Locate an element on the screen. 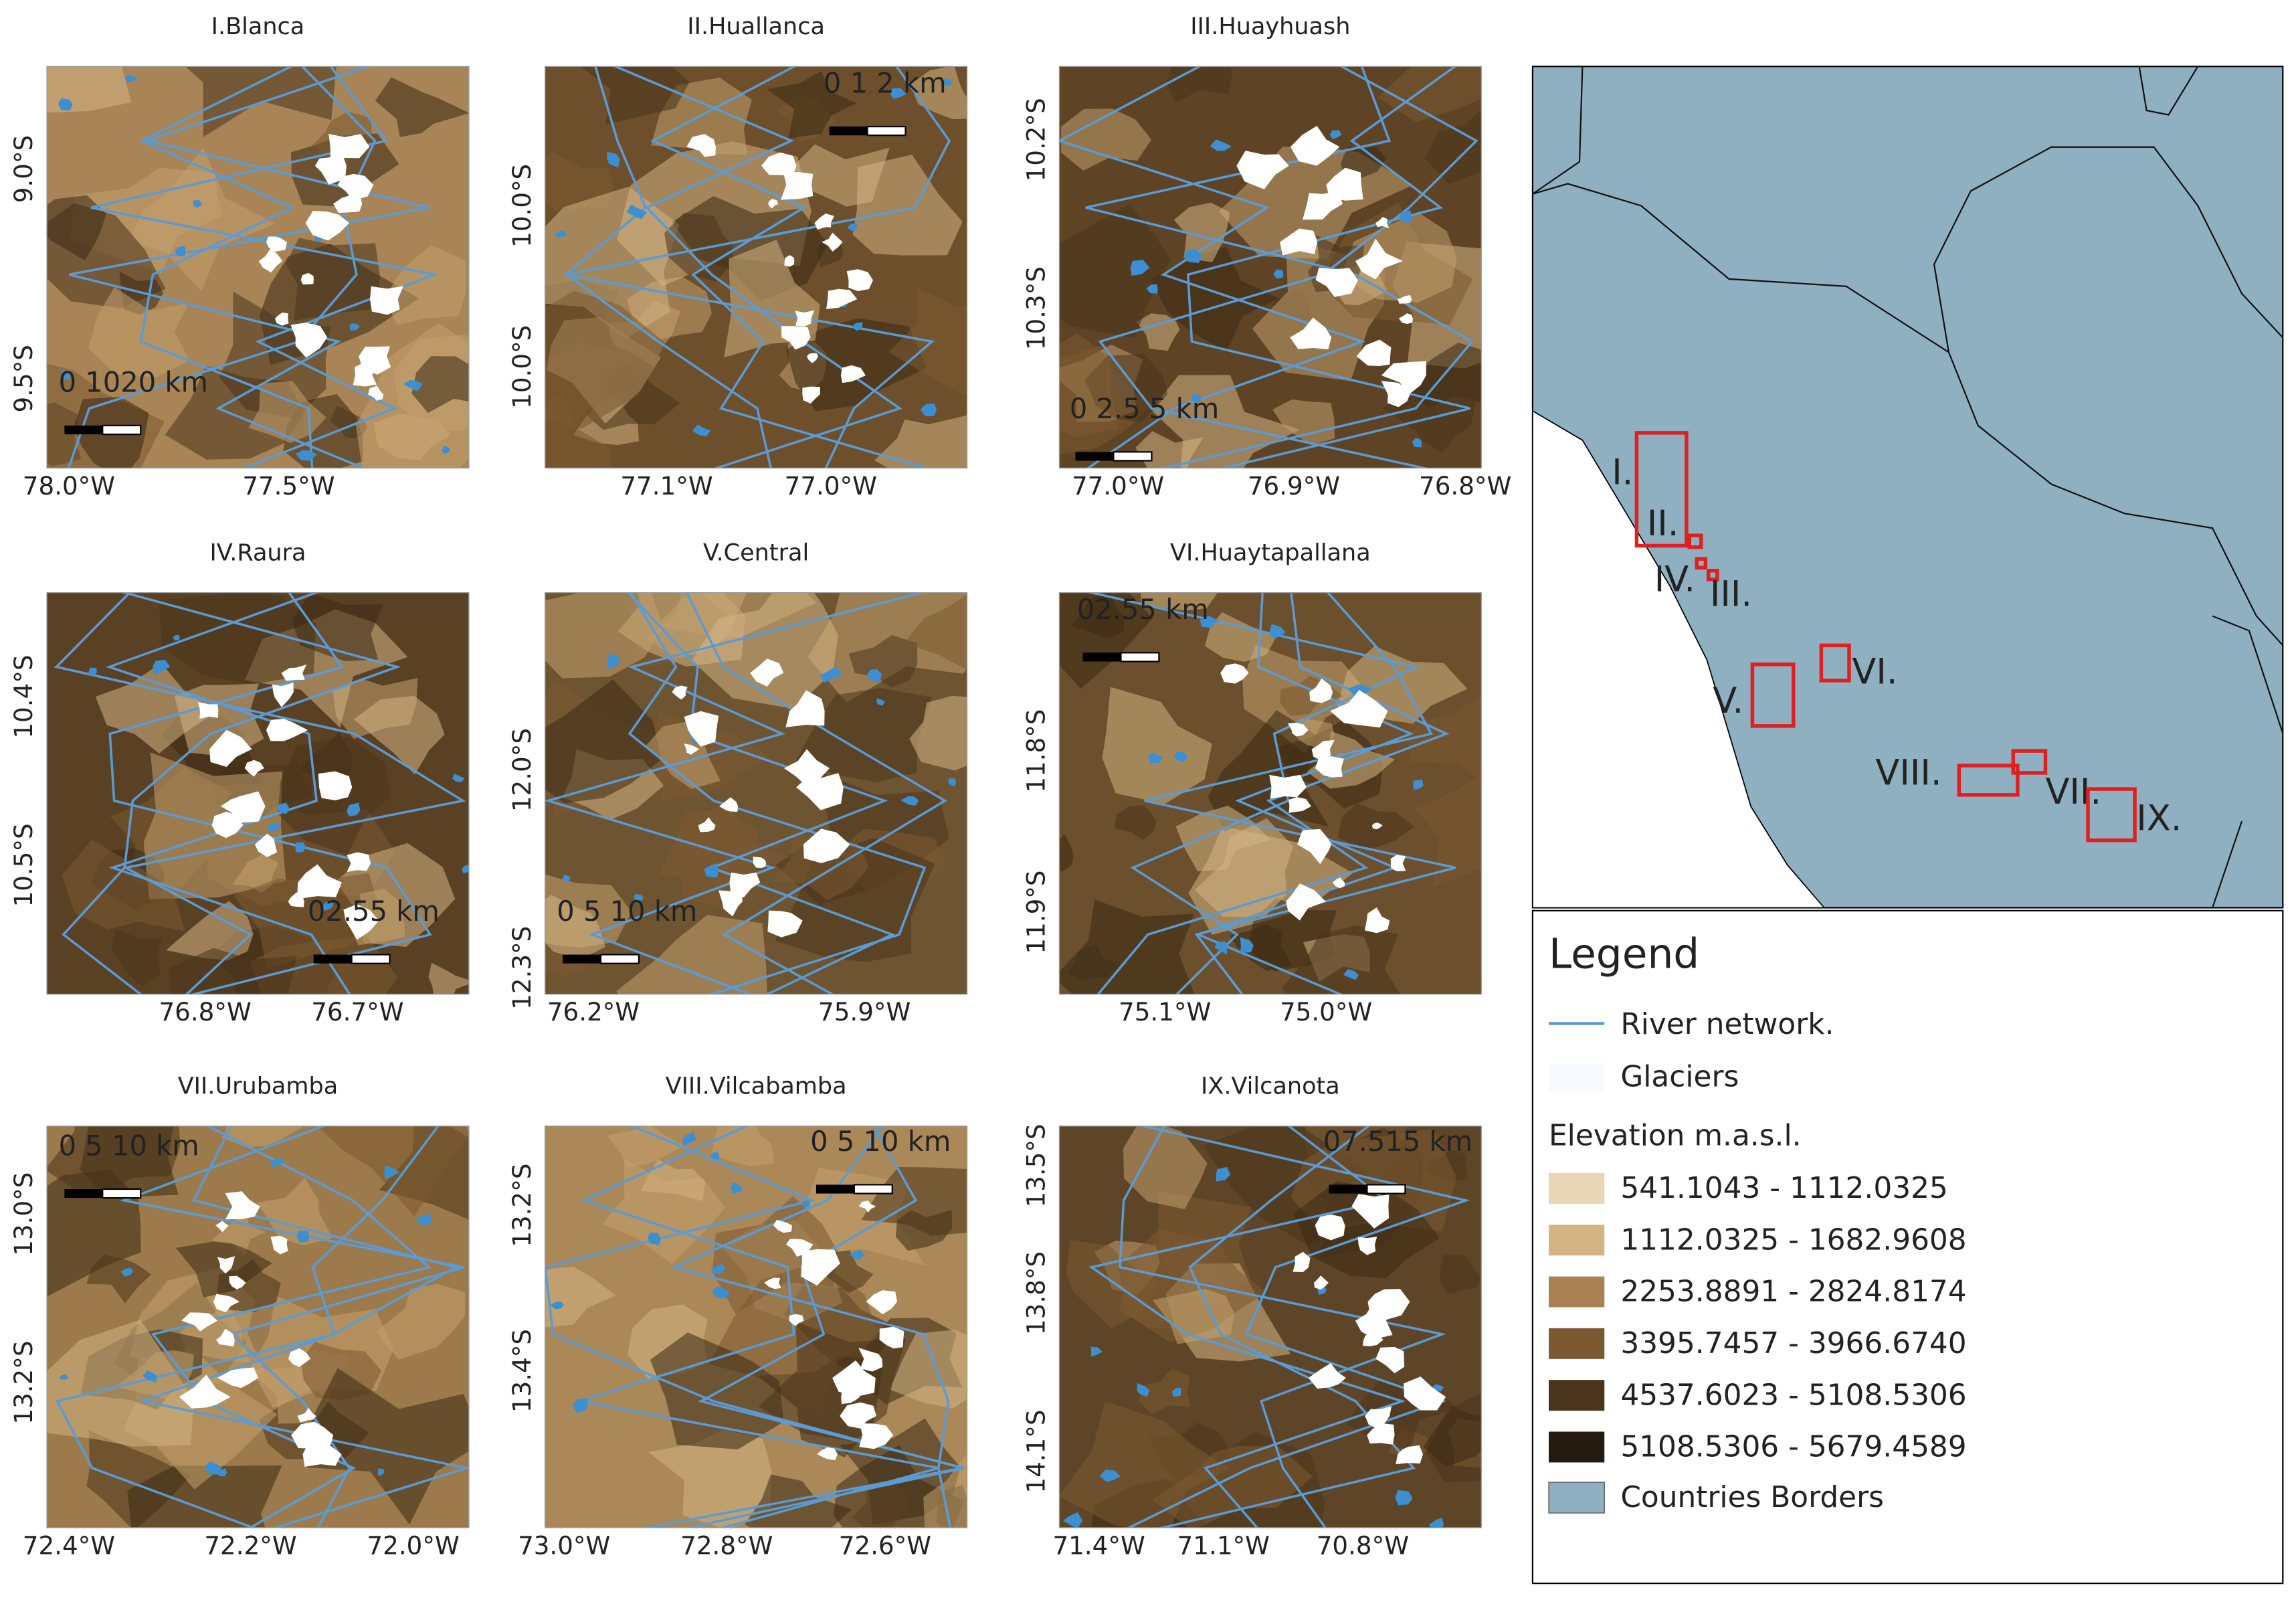 The image size is (2296, 1600). lon-label: 72.4°W is located at coordinates (69, 1545).